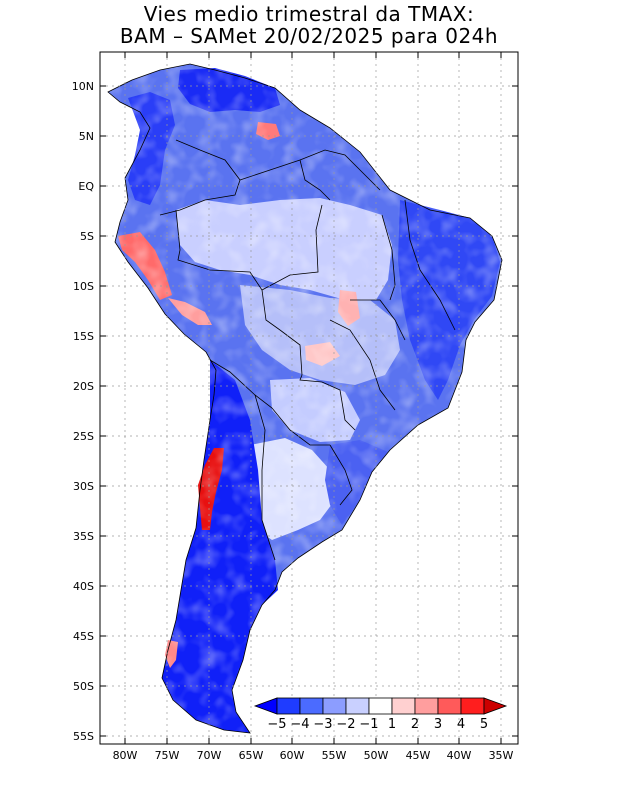 The width and height of the screenshot is (618, 800). Describe the element at coordinates (83, 686) in the screenshot. I see `lat-label: 50S` at that location.